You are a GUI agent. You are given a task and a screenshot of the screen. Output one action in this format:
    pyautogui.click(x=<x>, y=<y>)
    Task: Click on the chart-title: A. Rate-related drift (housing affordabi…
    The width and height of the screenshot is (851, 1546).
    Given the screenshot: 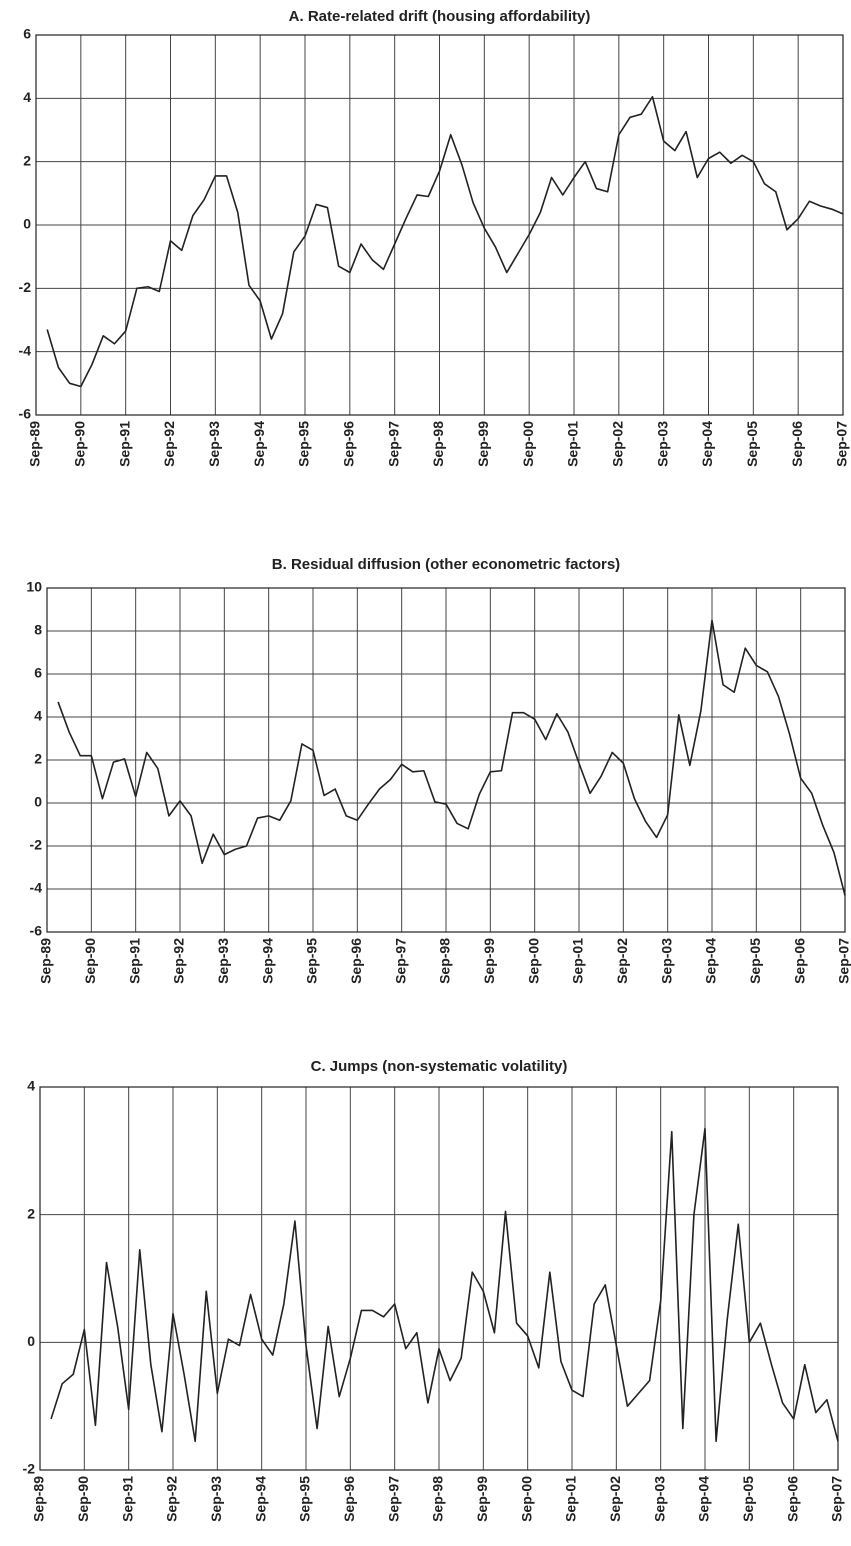 What is the action you would take?
    pyautogui.click(x=440, y=16)
    